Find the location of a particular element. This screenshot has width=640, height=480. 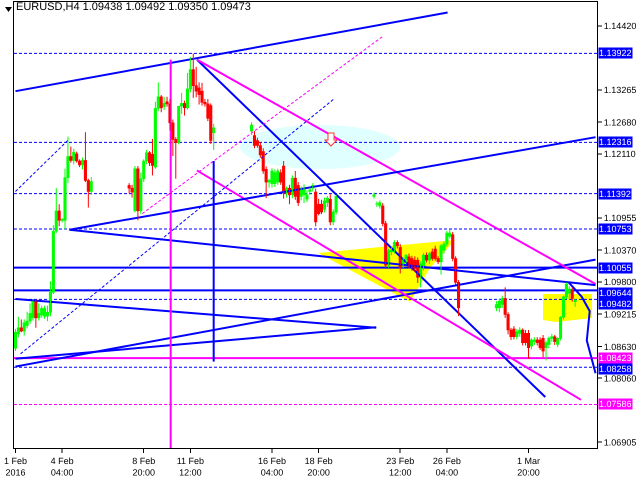

ref-line-label: 1.08258 is located at coordinates (615, 369).